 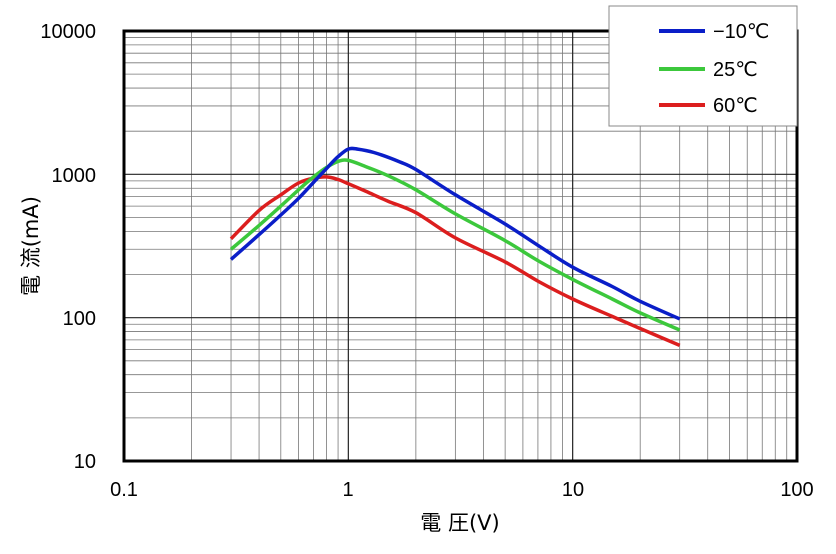 What do you see at coordinates (85, 462) in the screenshot?
I see `y-tick-label: 10` at bounding box center [85, 462].